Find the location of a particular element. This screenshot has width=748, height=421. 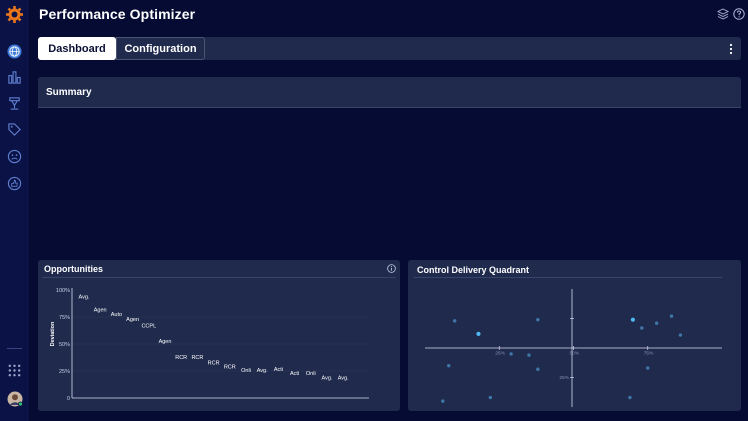

thumbs-up-icon is located at coordinates (14, 183).